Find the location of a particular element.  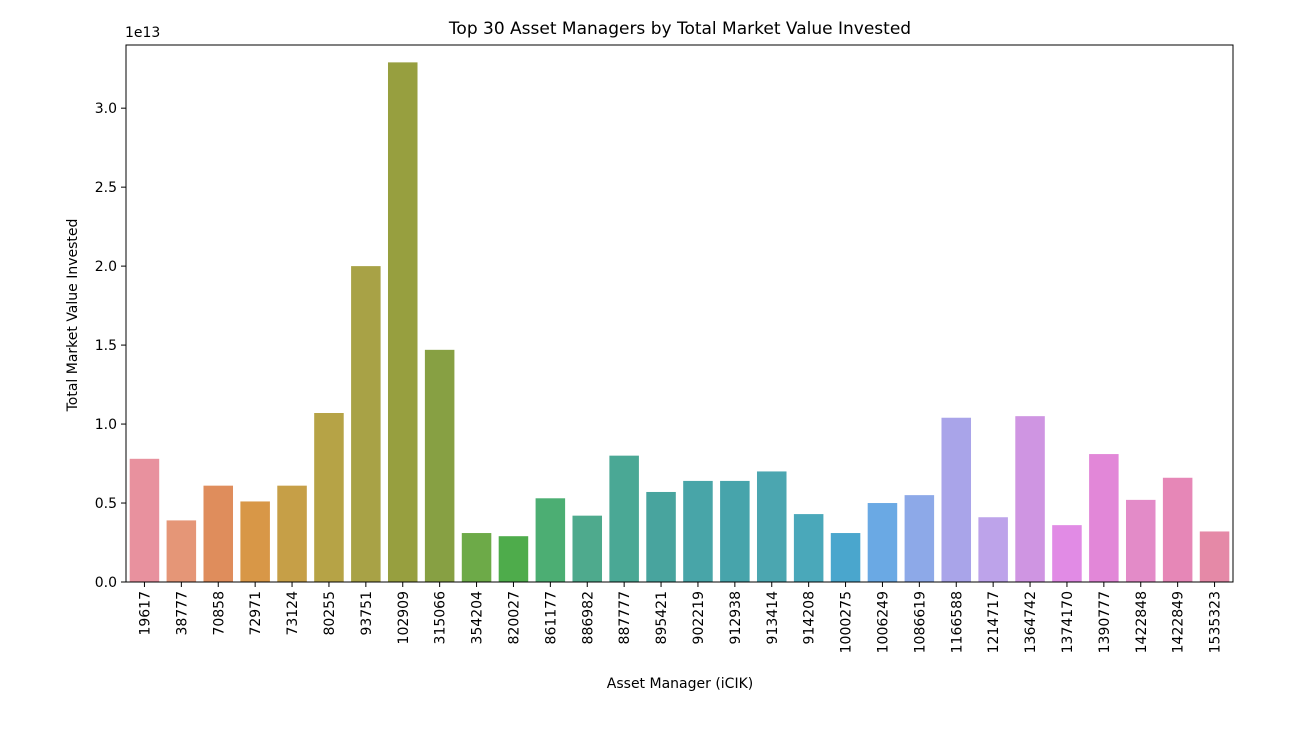

x-tick-label-93751: 93751 is located at coordinates (367, 613).